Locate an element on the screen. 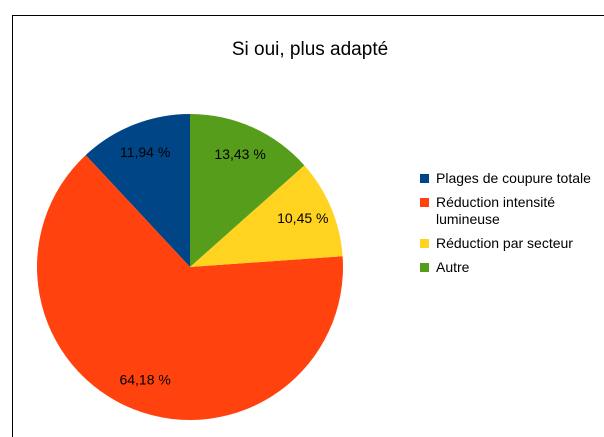 This screenshot has height=437, width=604. legend-item: Réduction intensité lumineuse is located at coordinates (506, 211).